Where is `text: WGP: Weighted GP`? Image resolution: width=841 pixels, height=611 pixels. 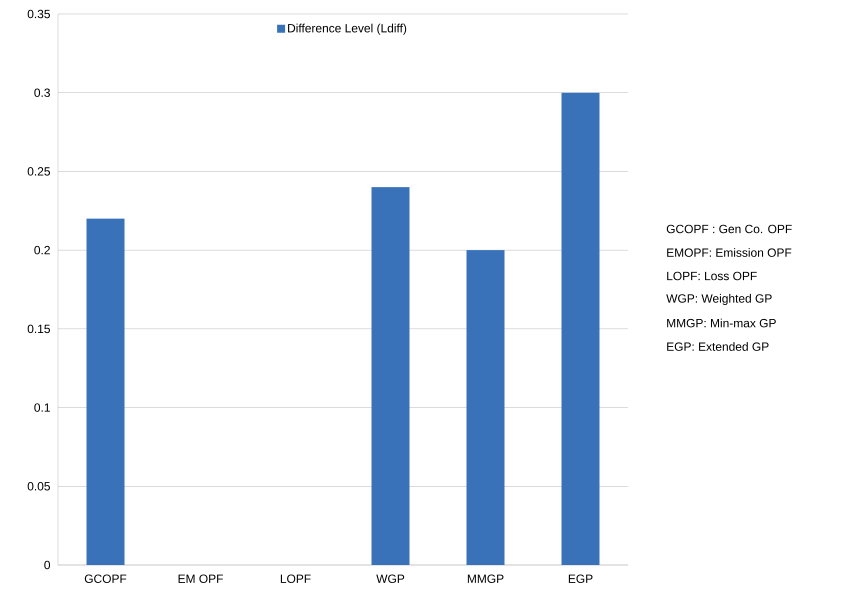 text: WGP: Weighted GP is located at coordinates (719, 300).